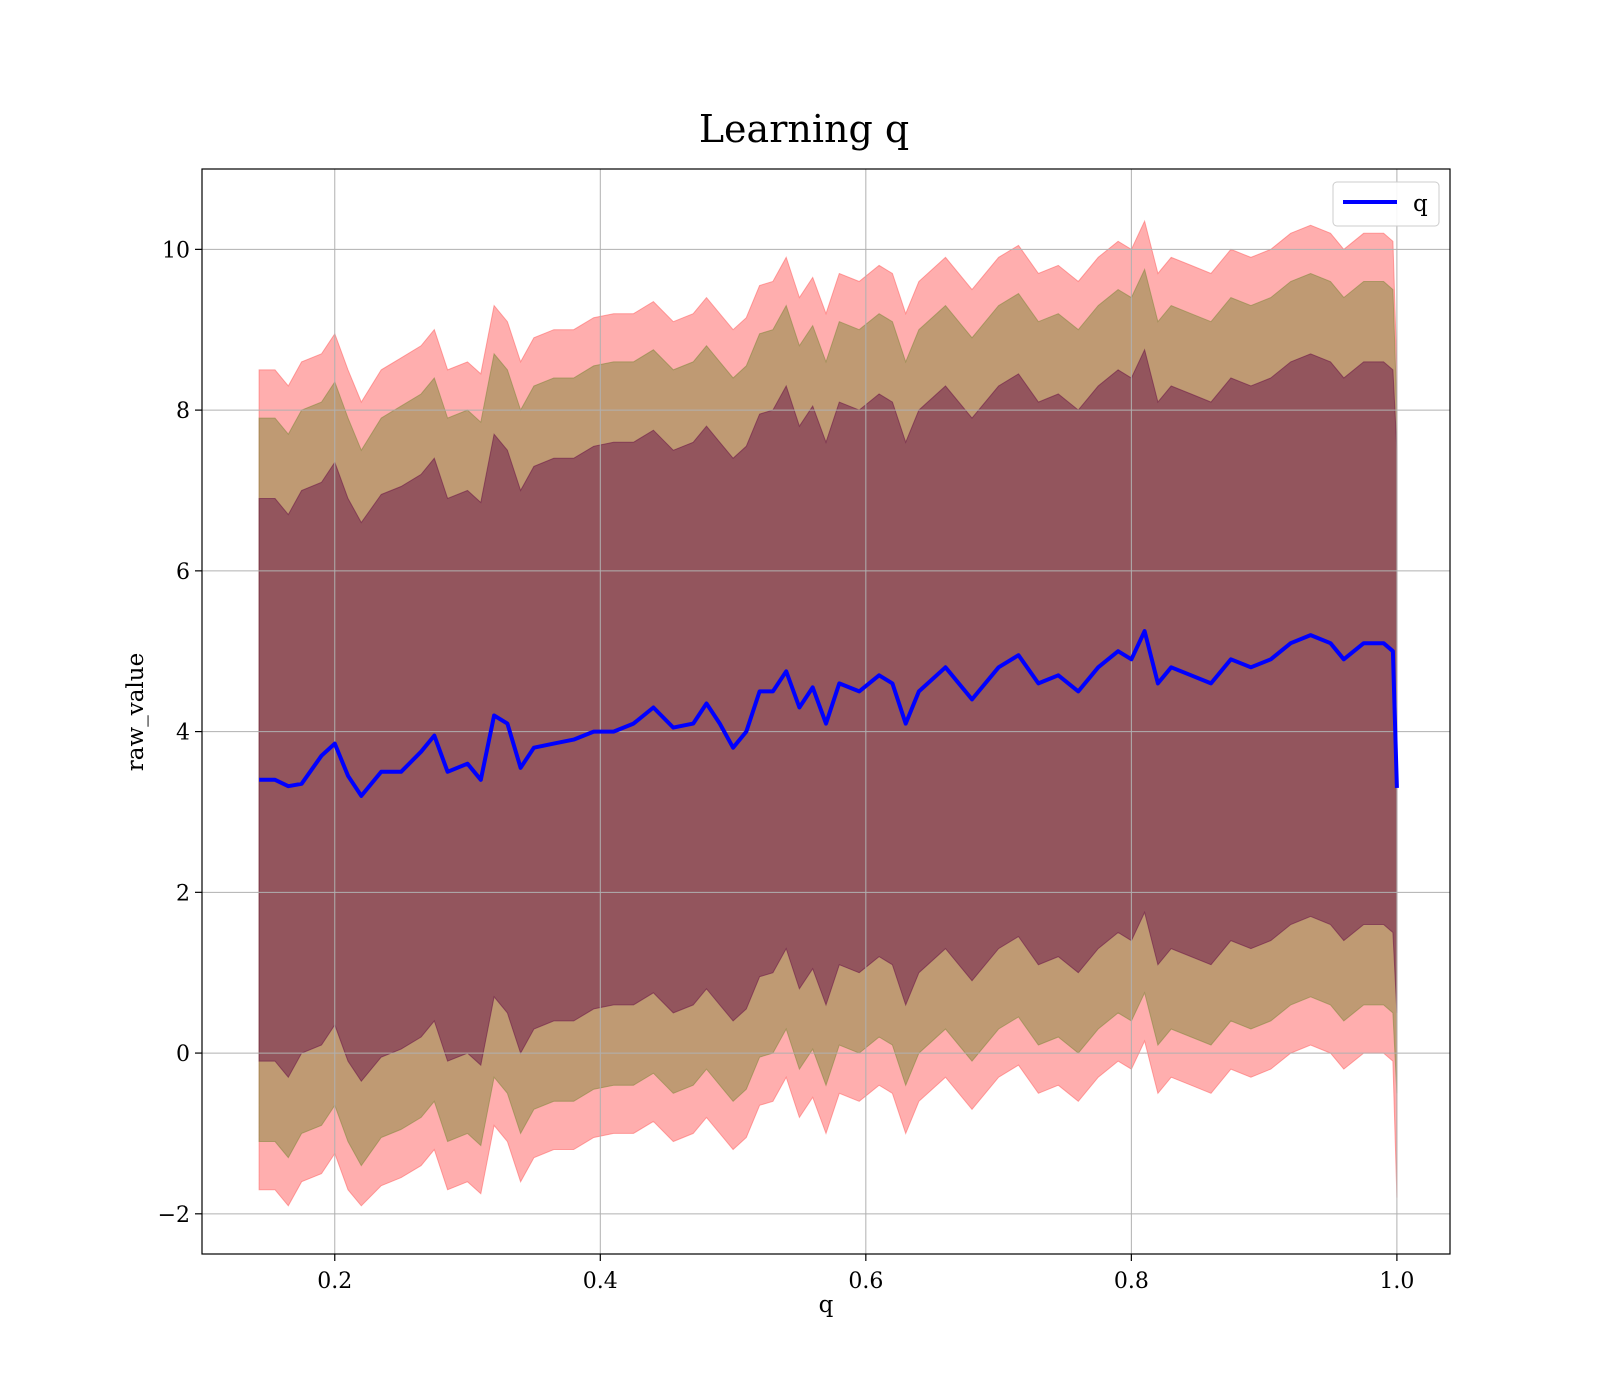 Image resolution: width=1600 pixels, height=1400 pixels. Describe the element at coordinates (1131, 1281) in the screenshot. I see `x-tick-label: 0.8` at that location.